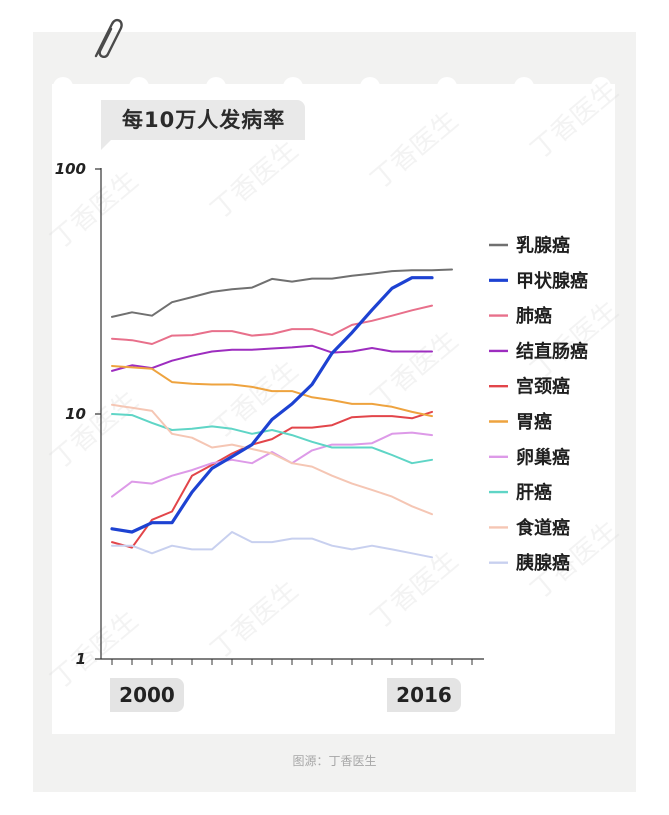  Describe the element at coordinates (543, 387) in the screenshot. I see `legend-label: 宫颈癌` at that location.